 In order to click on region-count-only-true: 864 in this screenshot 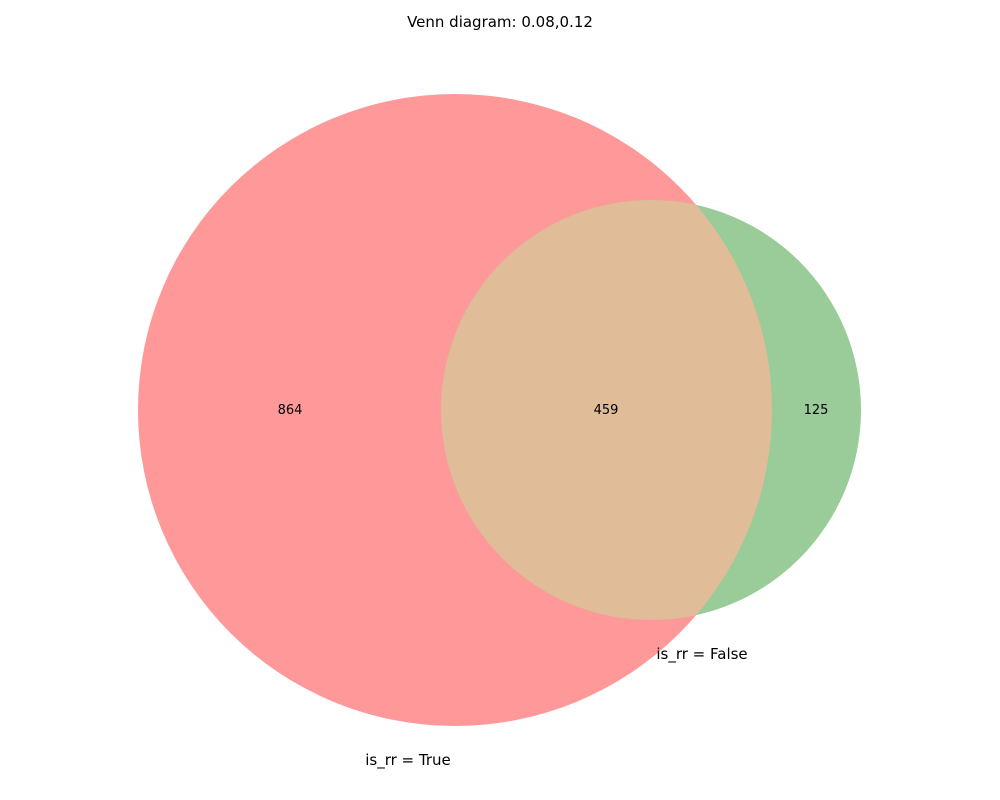, I will do `click(290, 410)`.